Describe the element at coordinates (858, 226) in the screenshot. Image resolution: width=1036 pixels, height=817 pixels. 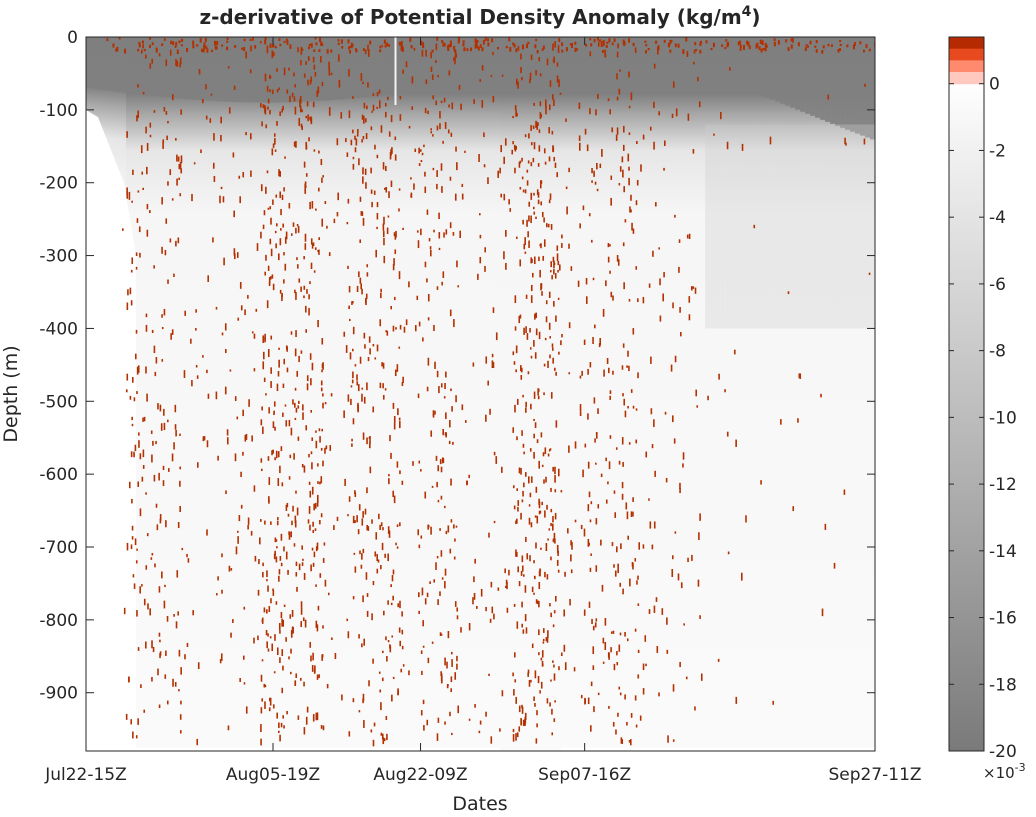
I see `mid-gray-patch` at that location.